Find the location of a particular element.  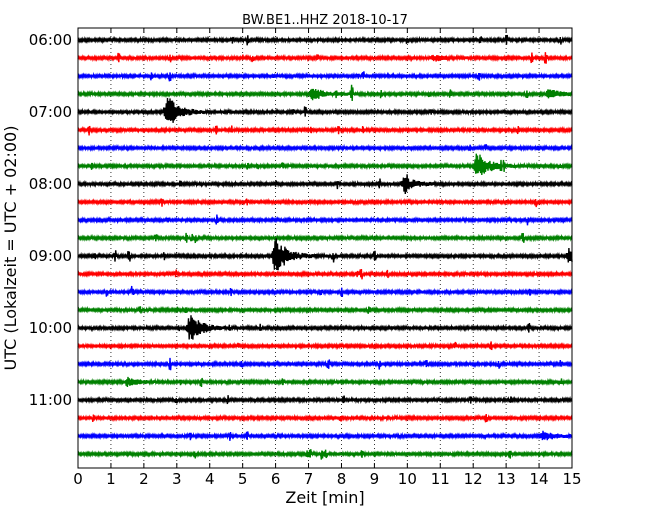

y-tick-label: 08:00 is located at coordinates (50, 184).